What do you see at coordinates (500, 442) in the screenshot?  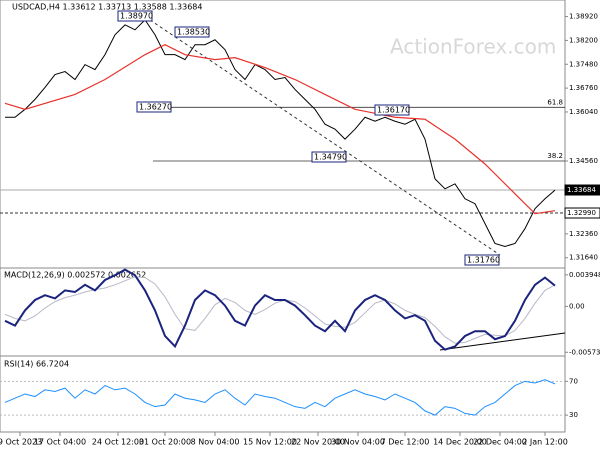 I see `x-tick-label: 22 Dec 04:00` at bounding box center [500, 442].